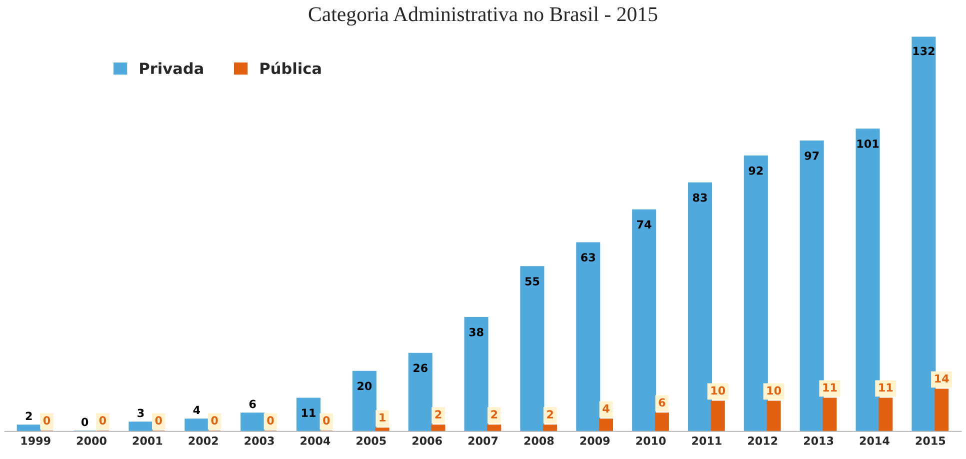 This screenshot has height=459, width=966. I want to click on data-label: 83, so click(699, 197).